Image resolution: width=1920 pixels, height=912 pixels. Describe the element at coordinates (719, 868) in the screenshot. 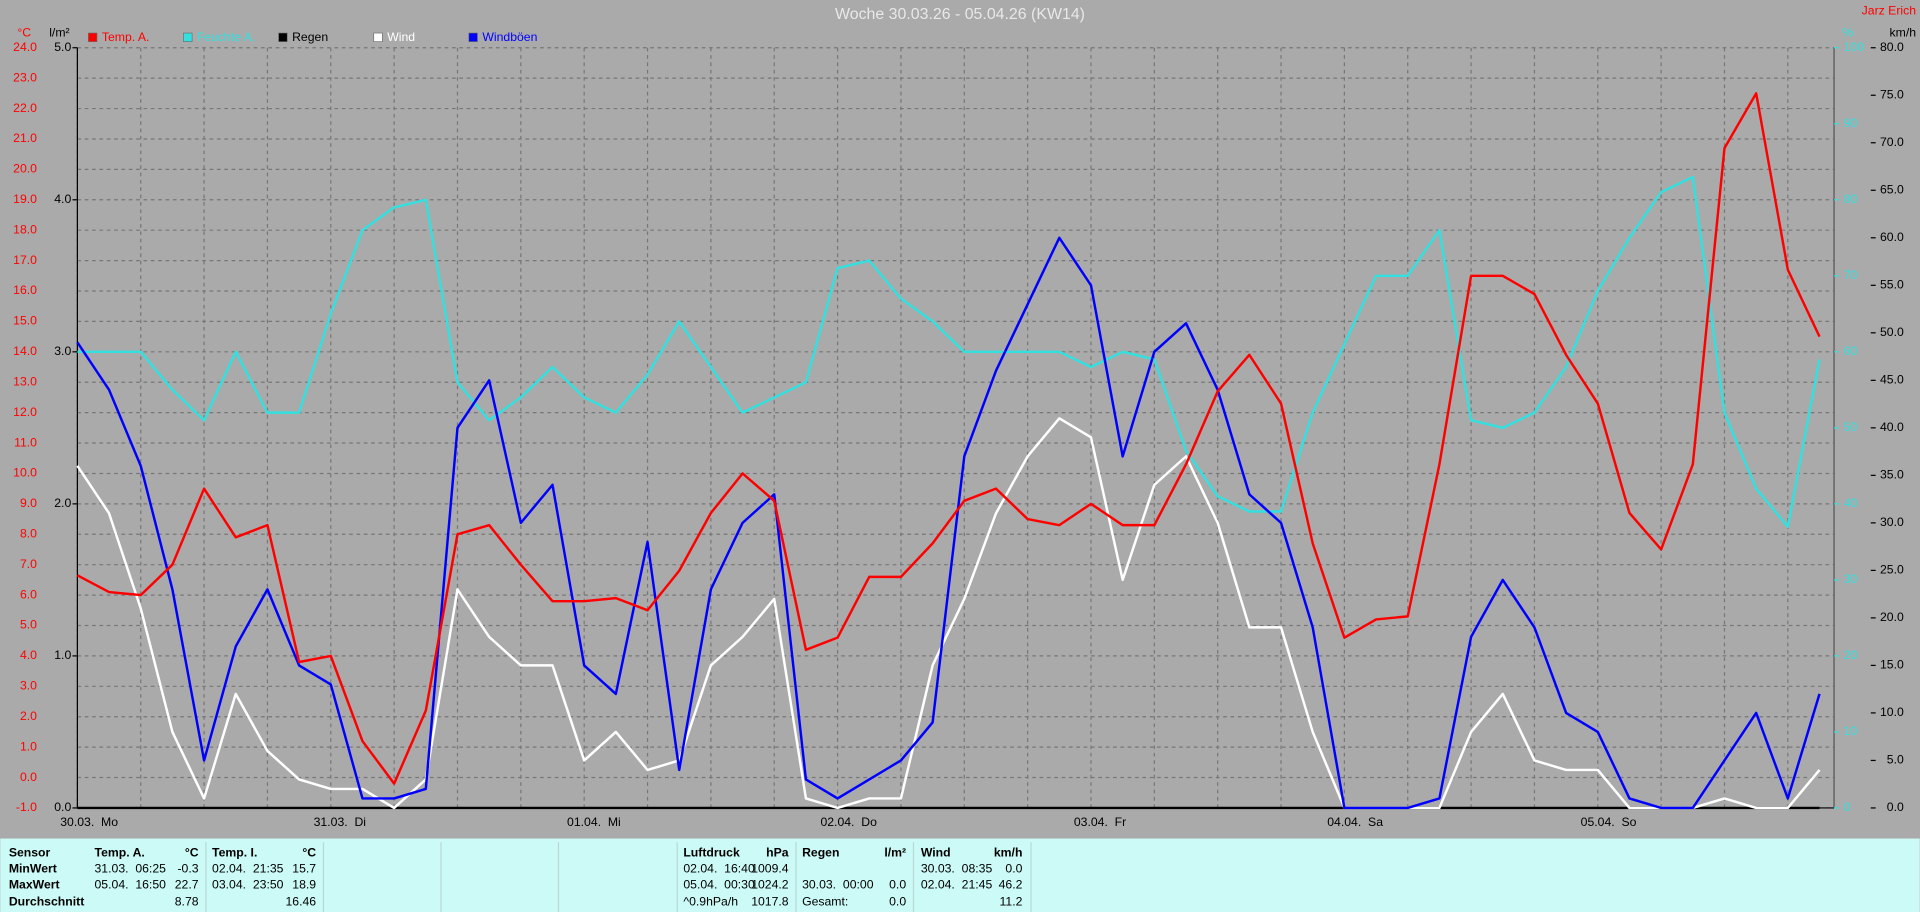

I see `cell-time: 02.04. 16:40` at that location.